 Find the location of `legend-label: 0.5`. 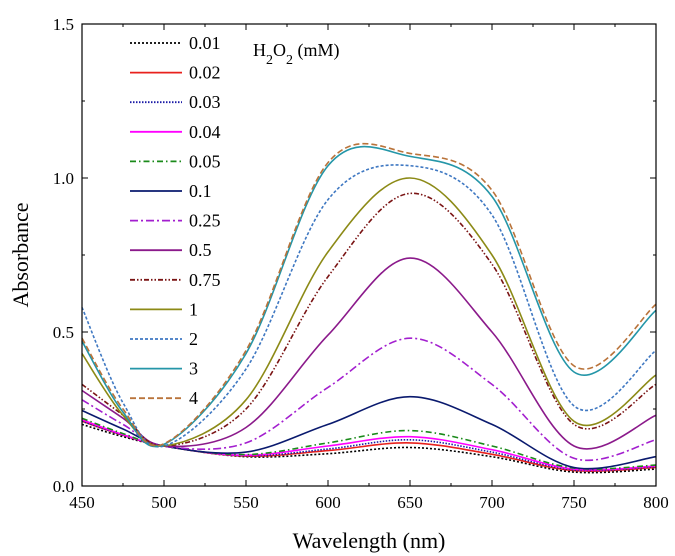

legend-label: 0.5 is located at coordinates (200, 250).